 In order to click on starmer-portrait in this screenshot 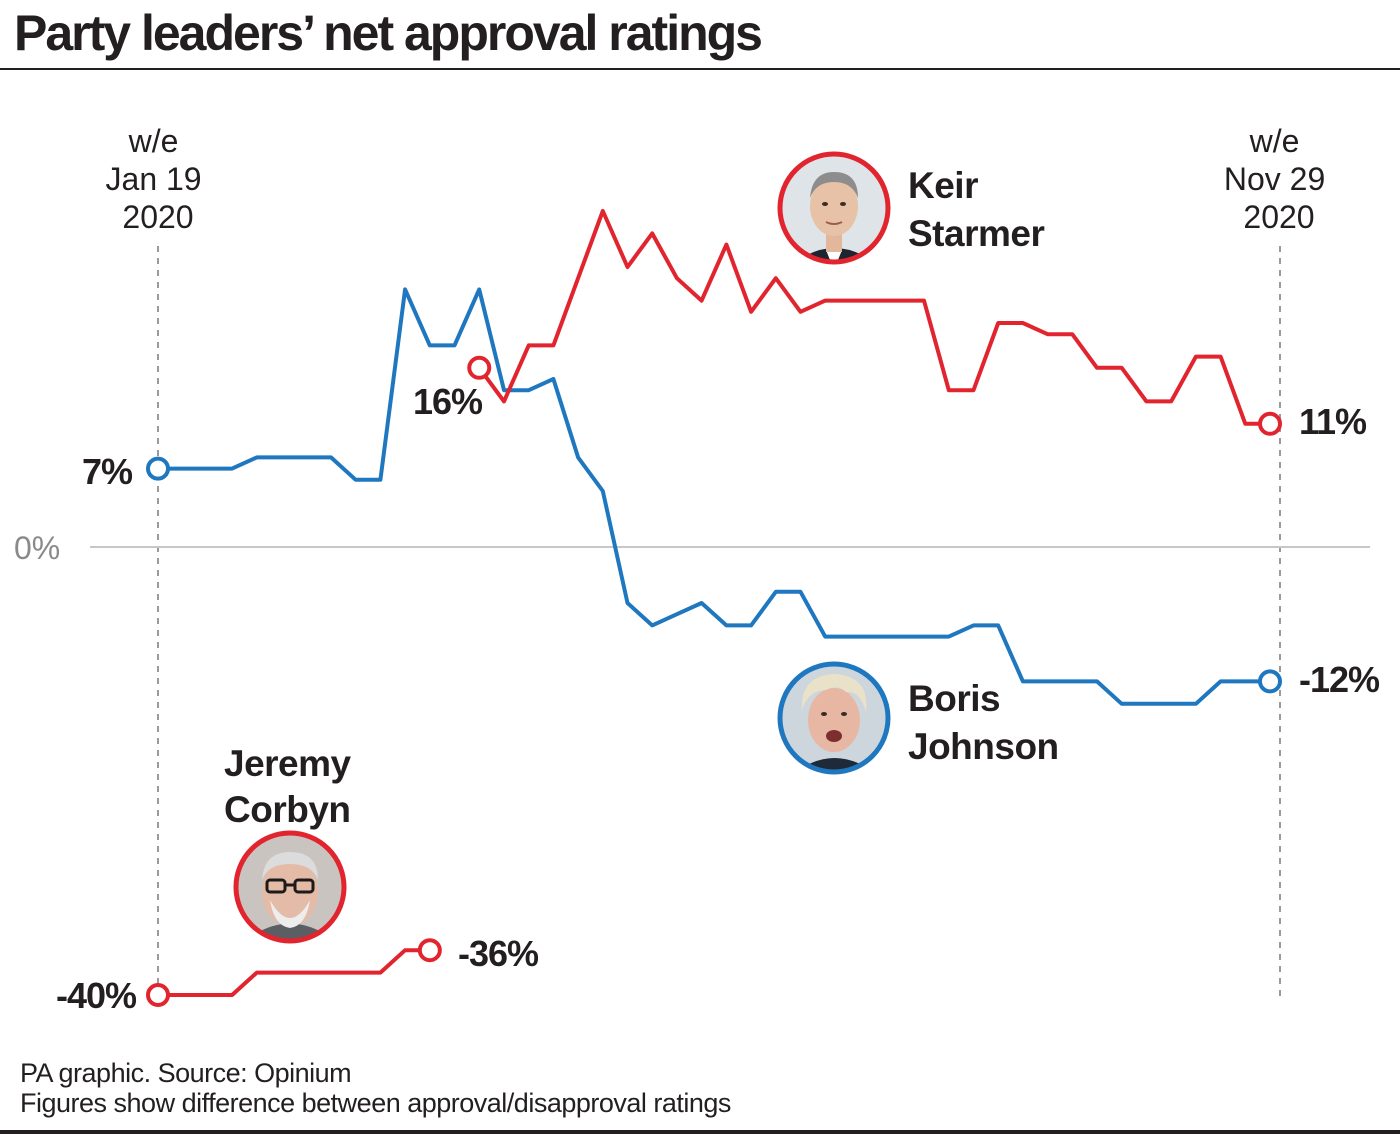, I will do `click(834, 208)`.